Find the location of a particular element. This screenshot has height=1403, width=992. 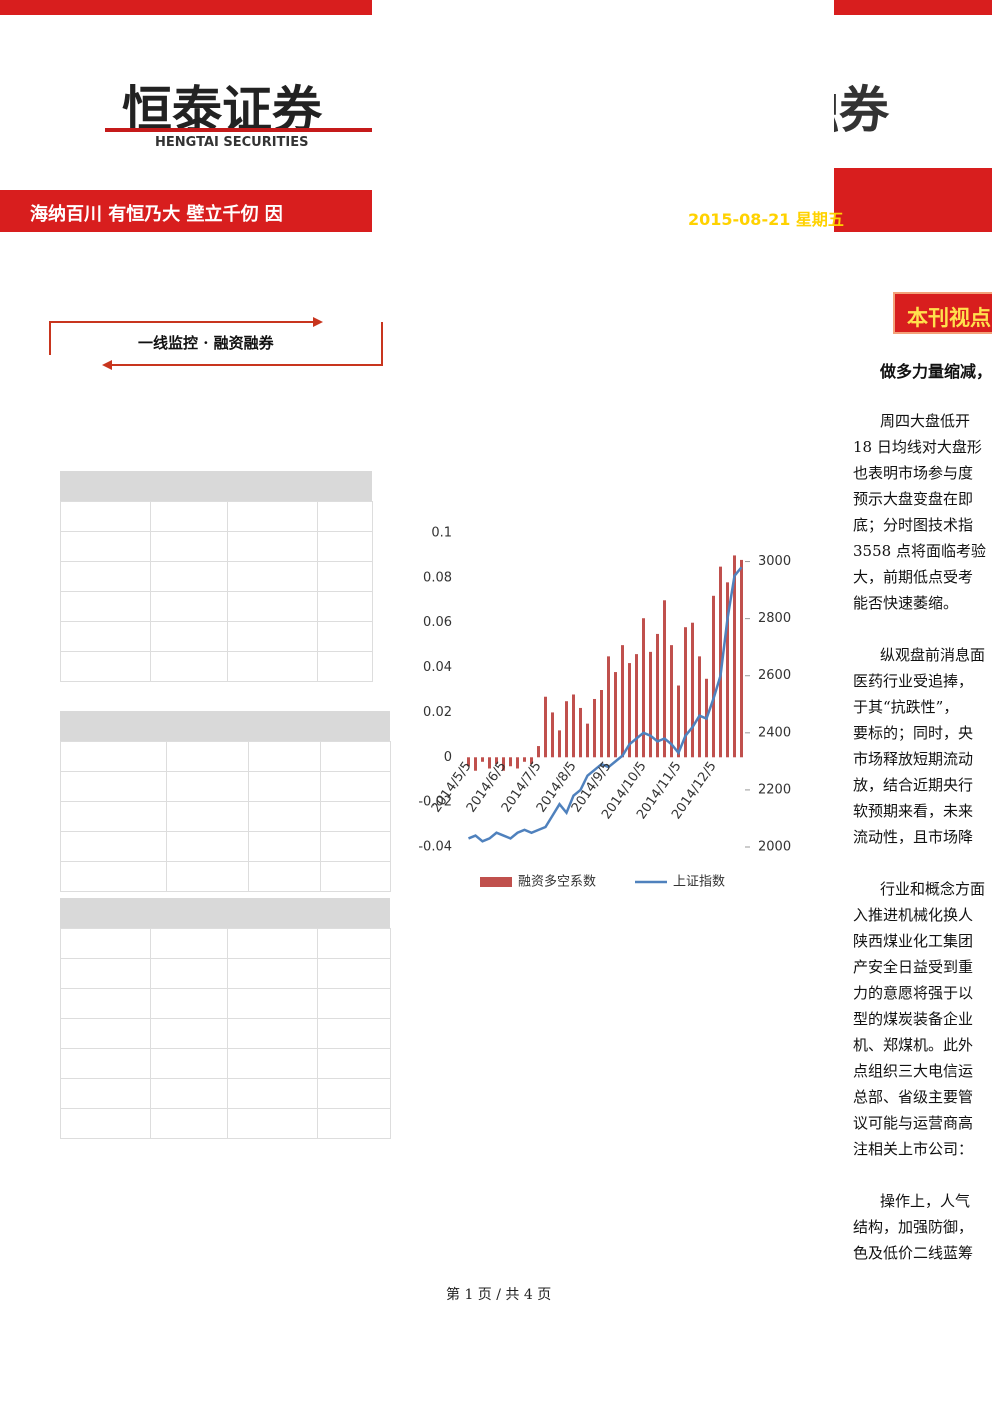

text-line: 于其“抗跌性”， is located at coordinates (906, 707).